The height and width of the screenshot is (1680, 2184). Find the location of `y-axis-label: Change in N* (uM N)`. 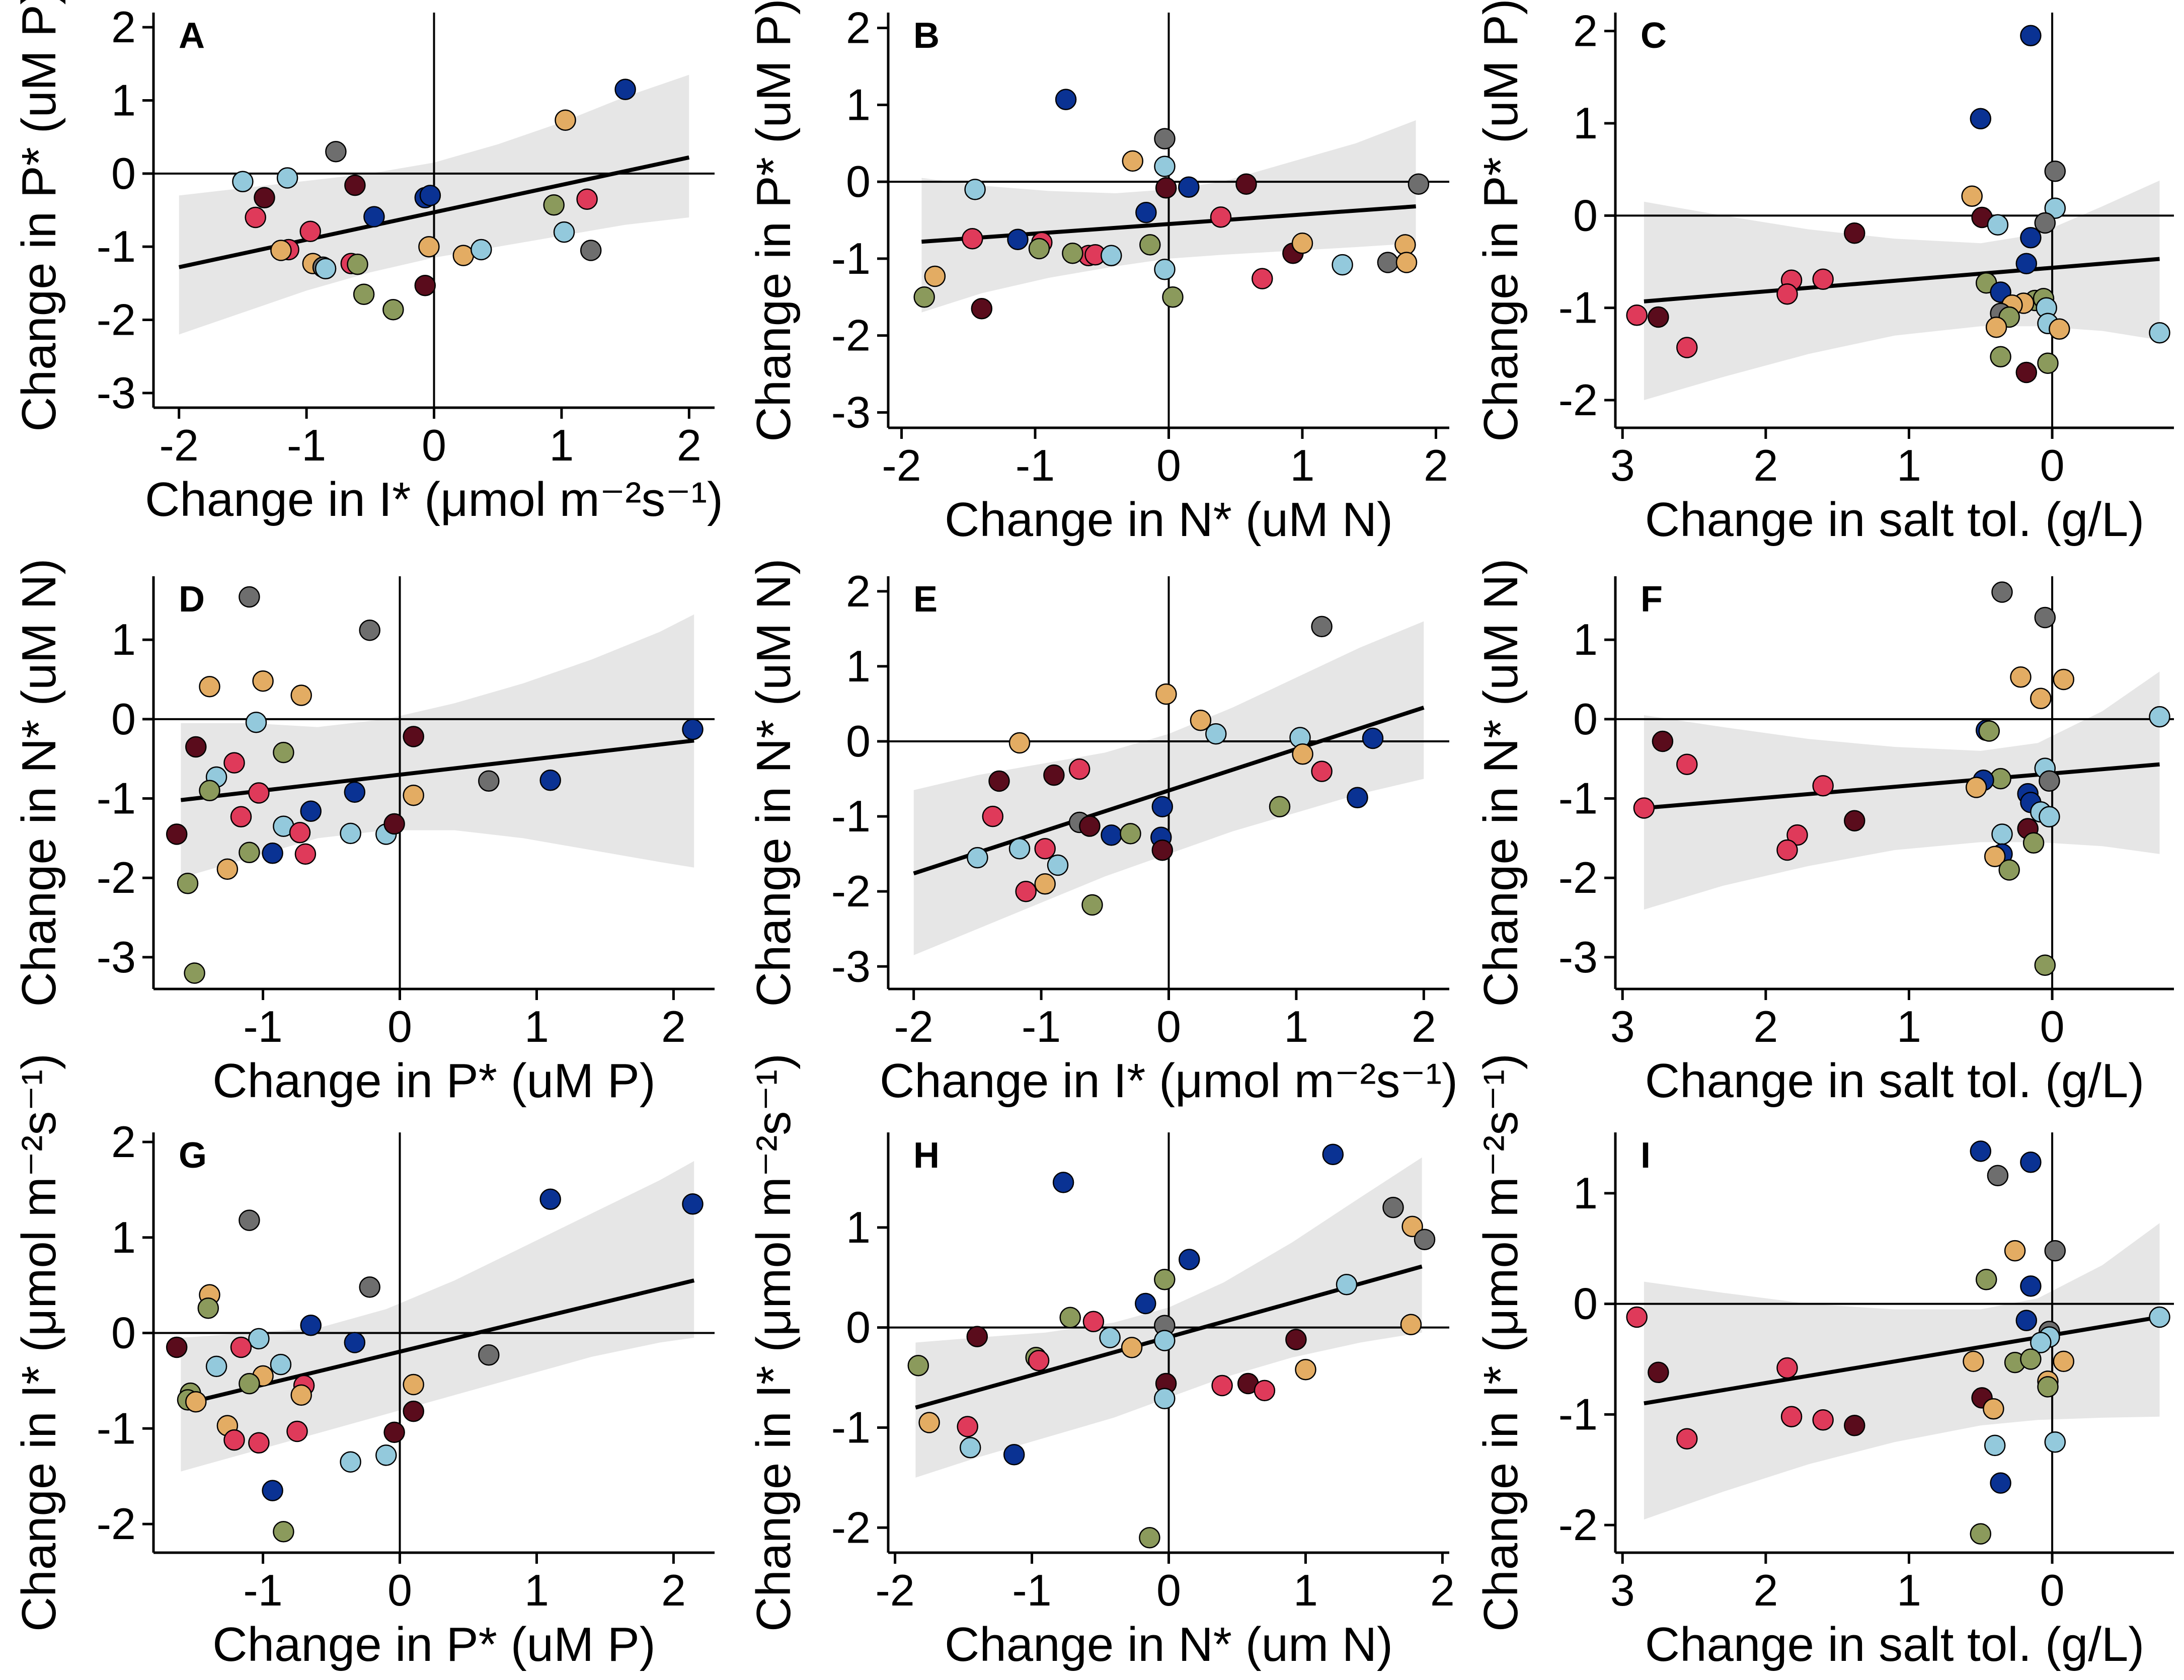

y-axis-label: Change in N* (uM N) is located at coordinates (39, 783).